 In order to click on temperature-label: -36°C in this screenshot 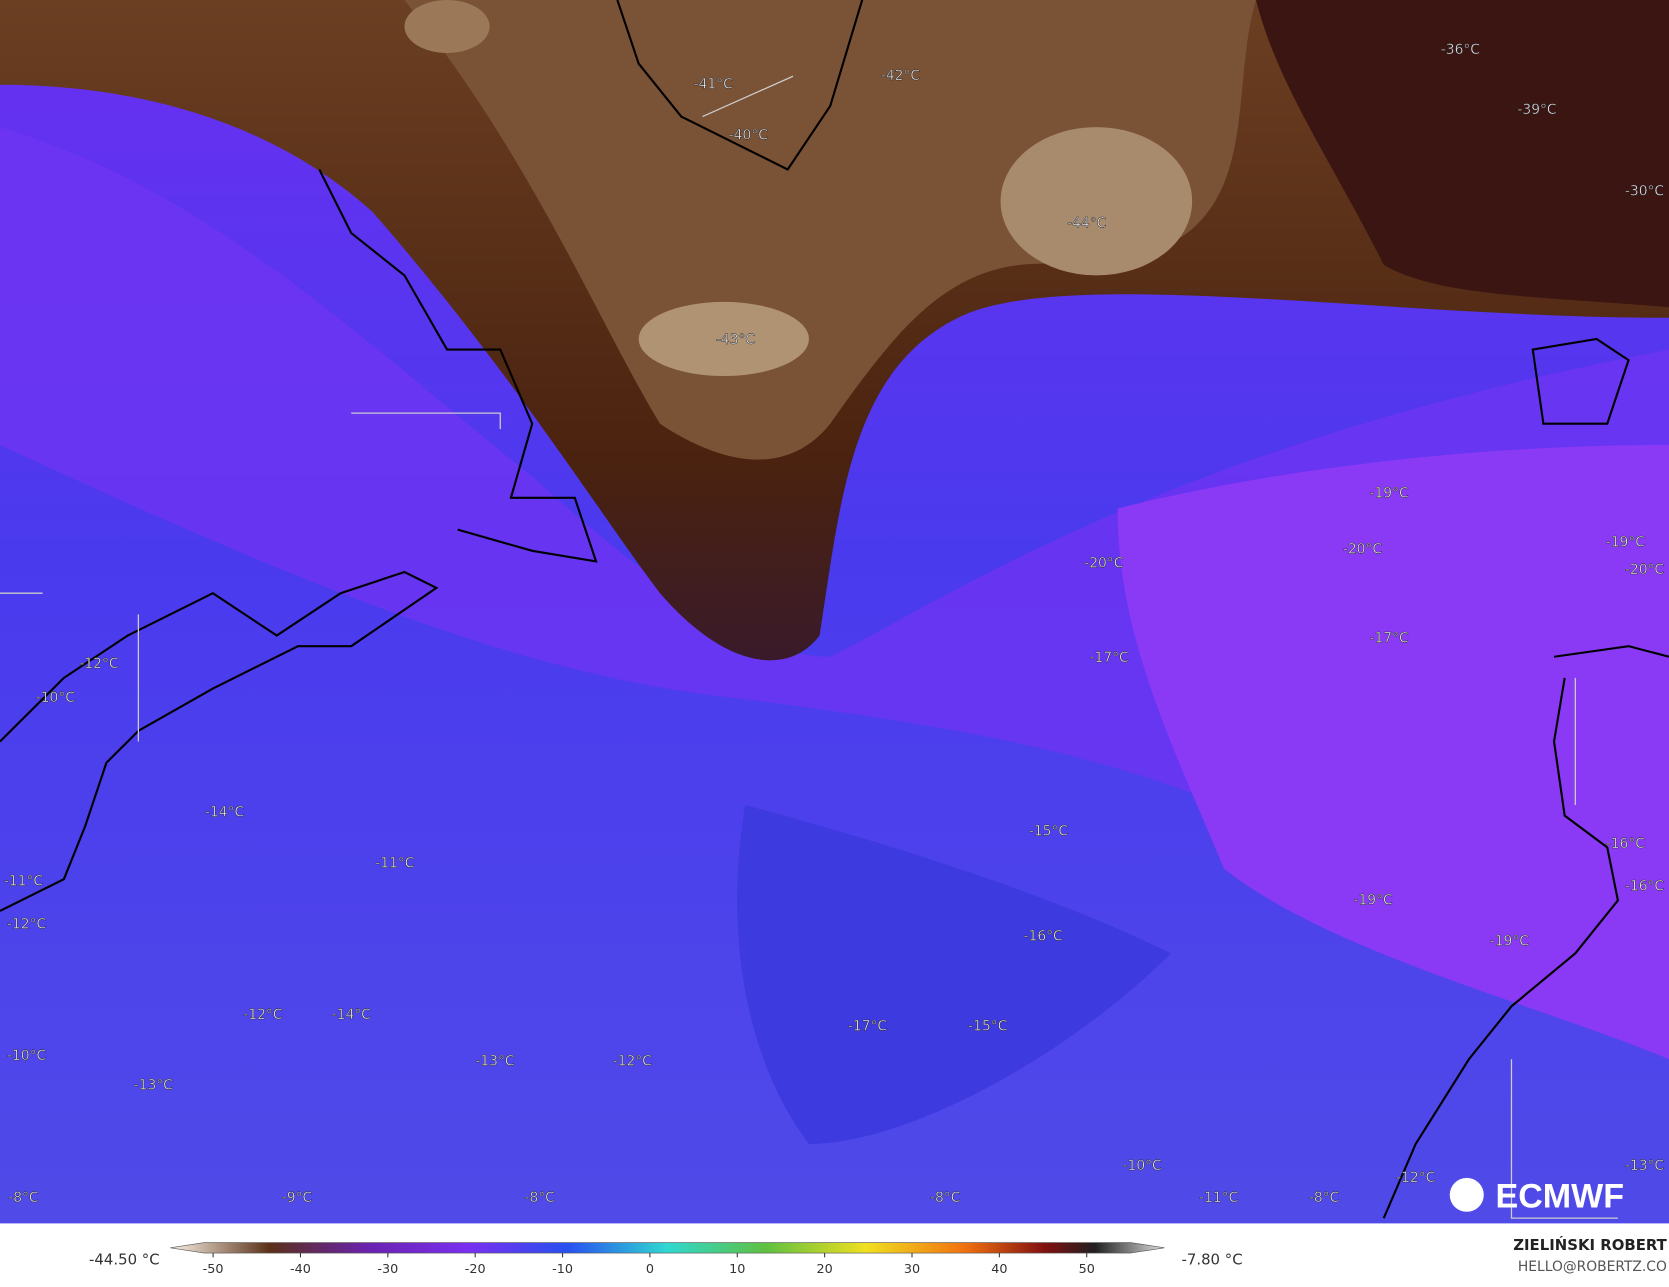, I will do `click(1460, 50)`.